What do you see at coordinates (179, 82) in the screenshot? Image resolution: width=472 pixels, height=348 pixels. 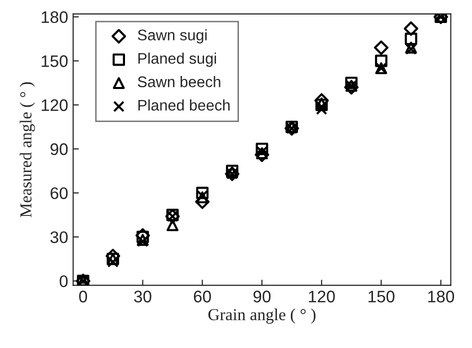 I see `legend-label: Sawn beech` at bounding box center [179, 82].